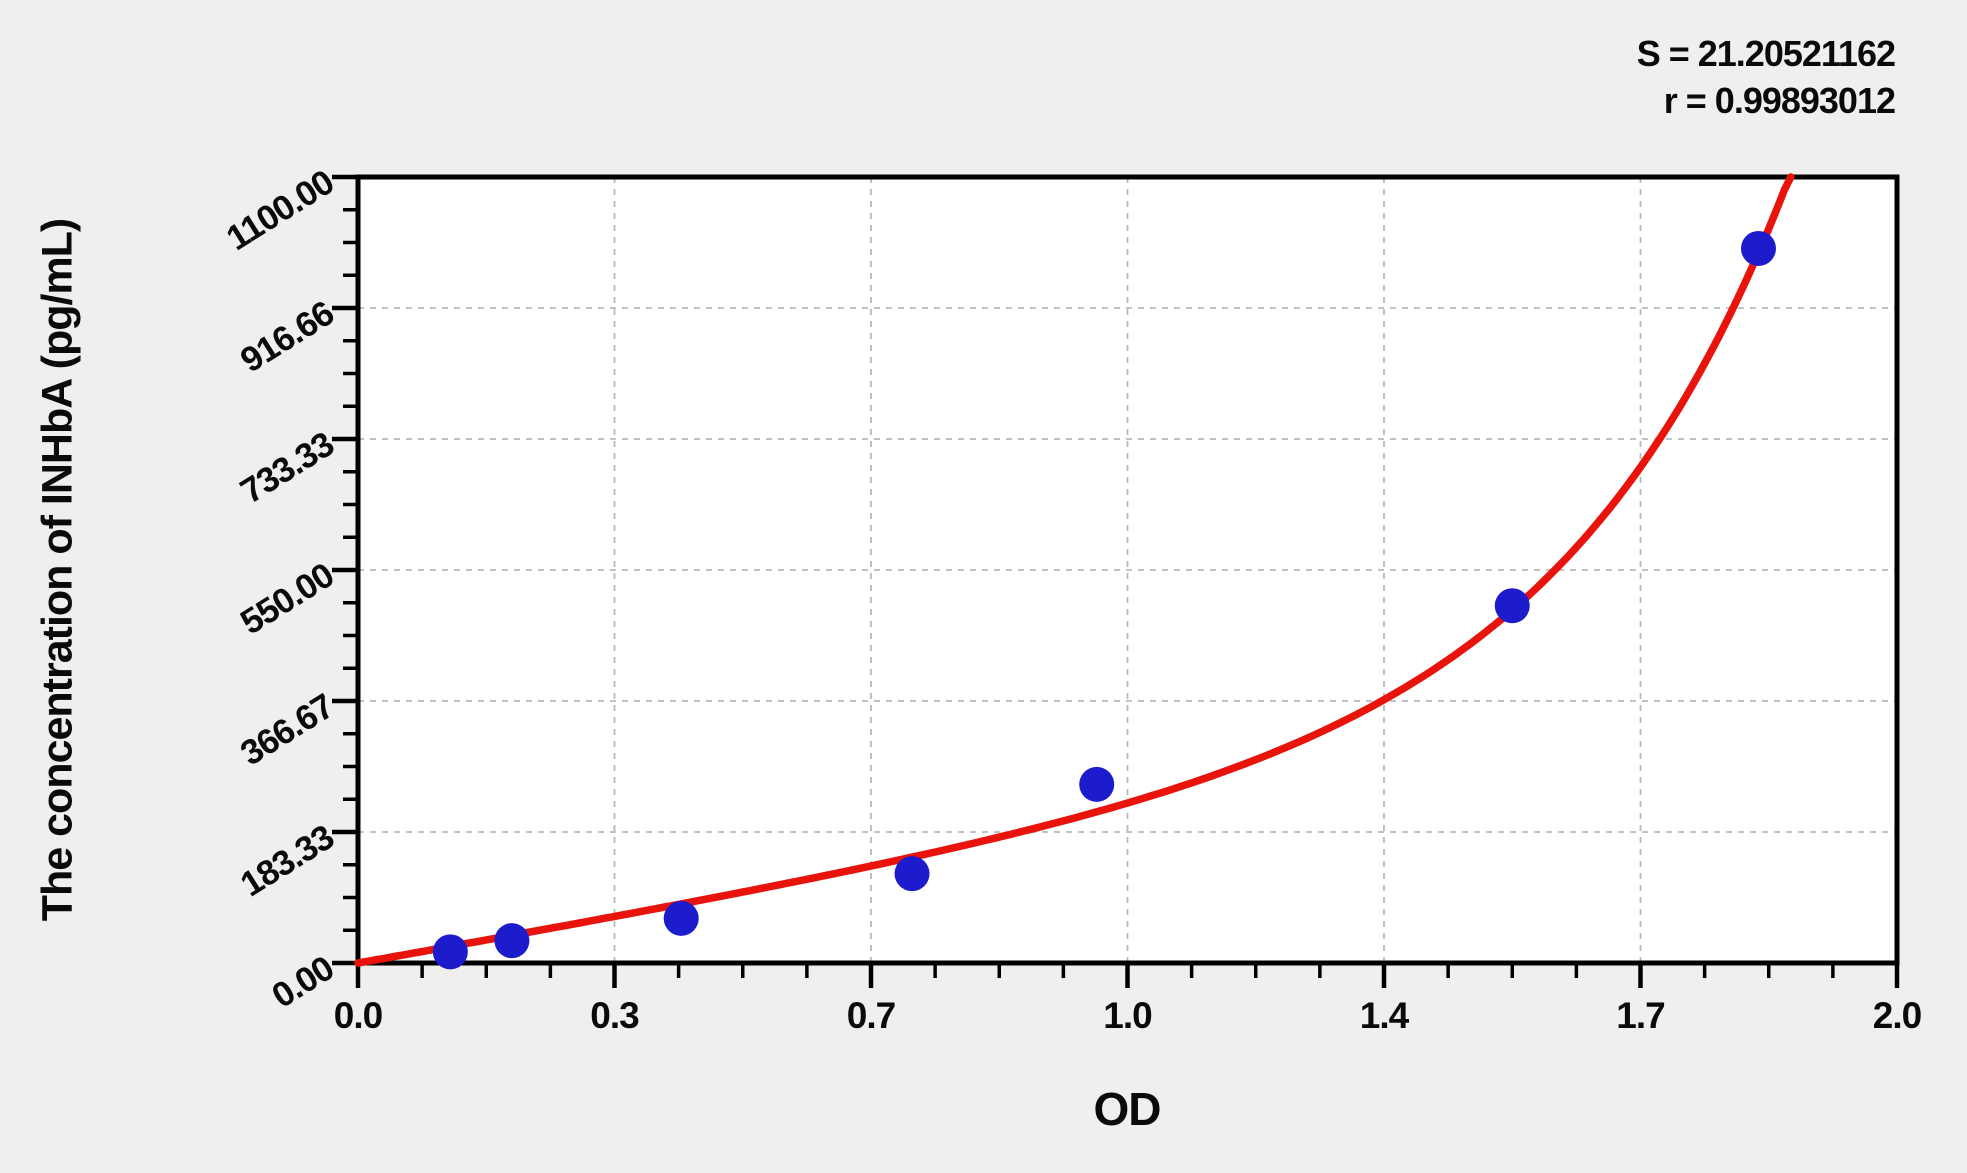 The height and width of the screenshot is (1173, 1967). I want to click on x-axis-title: OD, so click(1127, 1109).